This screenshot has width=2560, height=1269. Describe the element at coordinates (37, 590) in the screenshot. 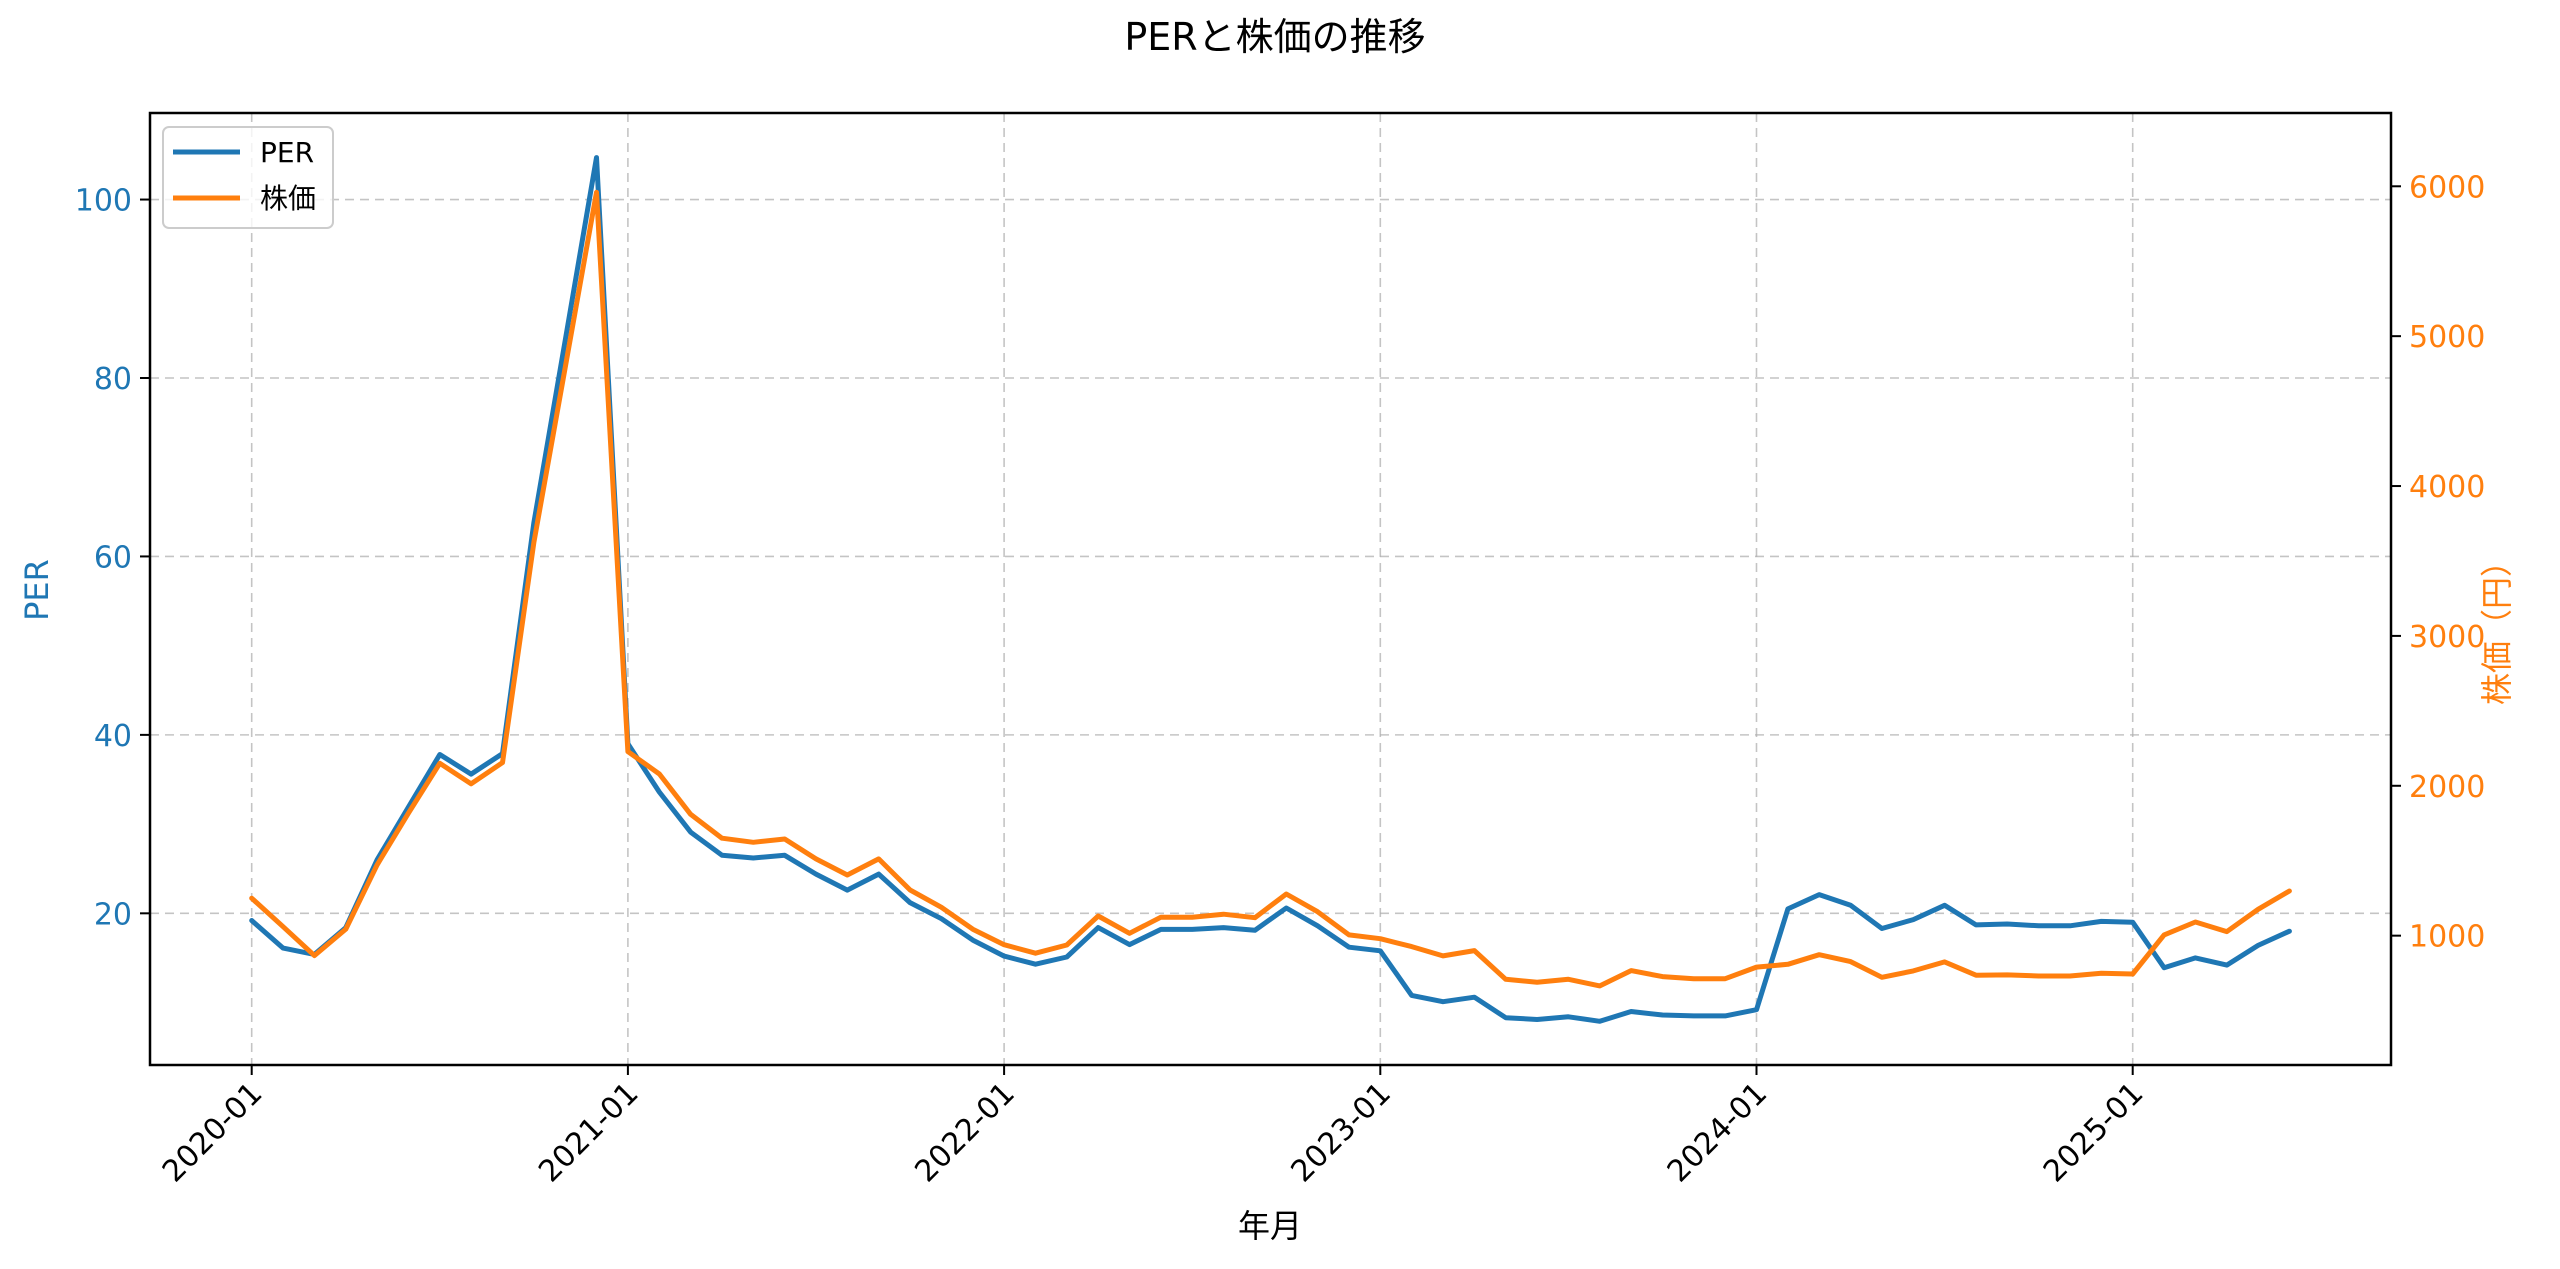

I see `left-axis-label: PER` at that location.